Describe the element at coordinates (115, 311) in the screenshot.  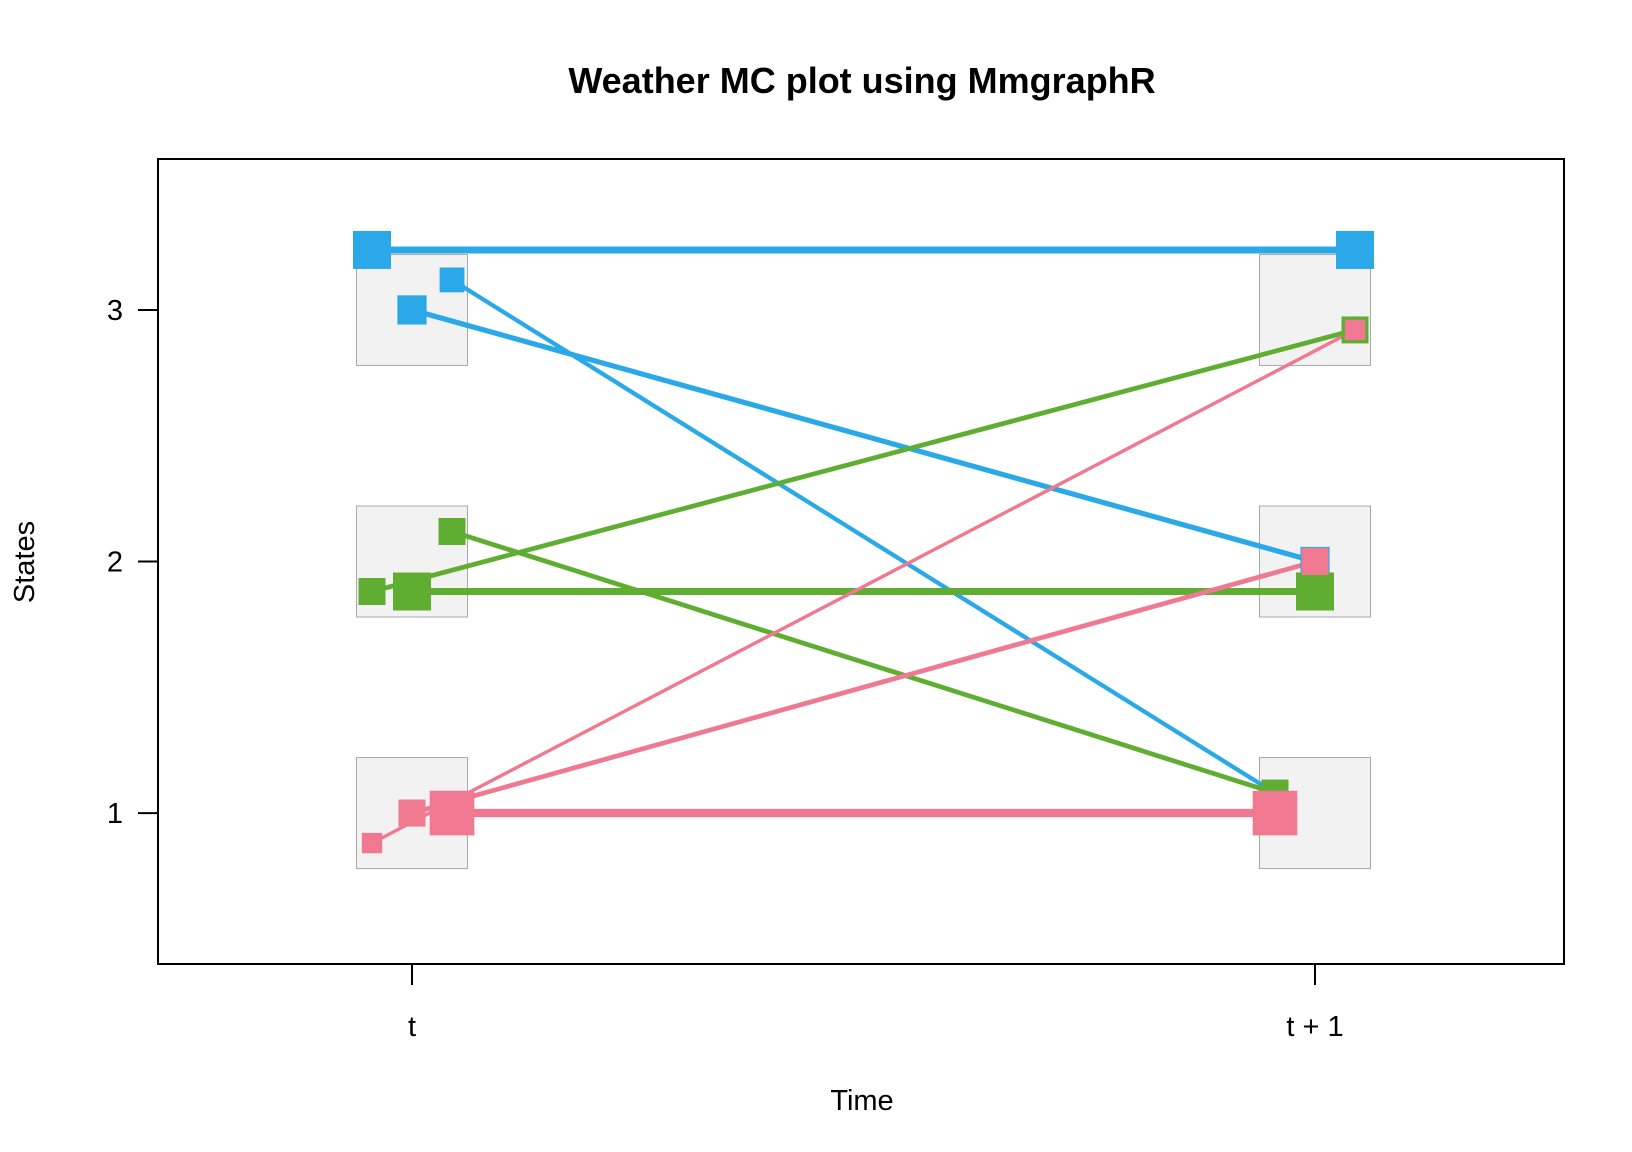
I see `y-tick-label: 3` at that location.